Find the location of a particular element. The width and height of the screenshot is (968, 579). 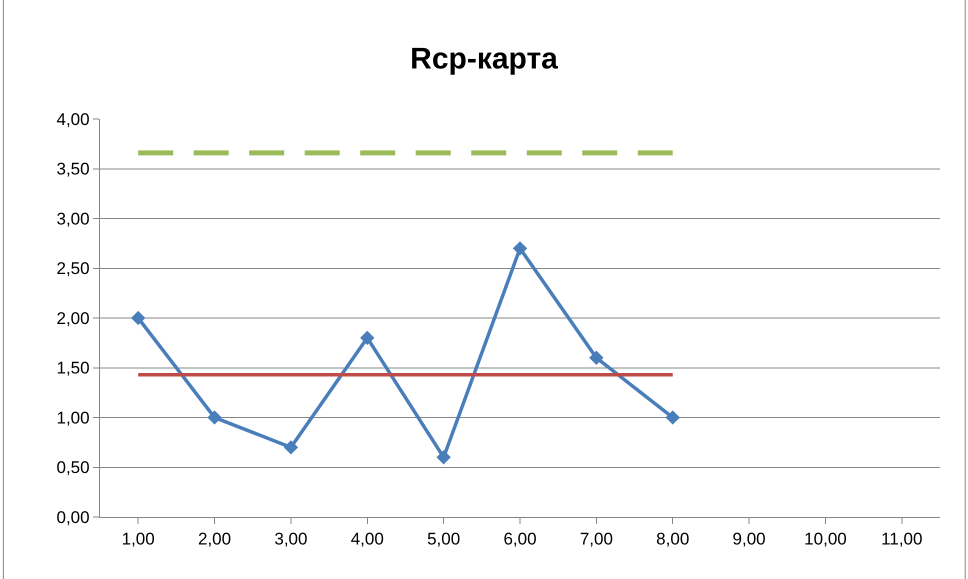

y-tick-label: 3,50 is located at coordinates (73, 169).